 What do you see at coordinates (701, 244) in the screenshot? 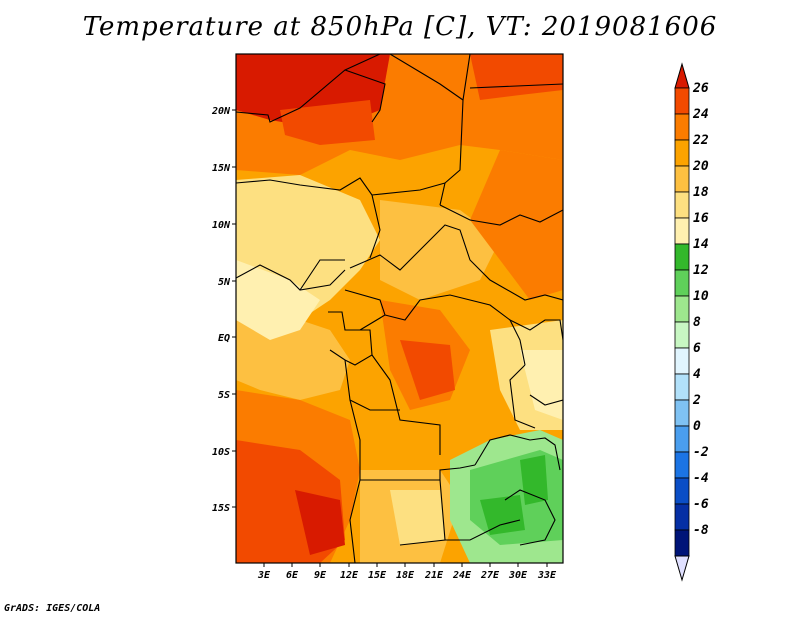
I see `colorbar-level-label: 14` at bounding box center [701, 244].